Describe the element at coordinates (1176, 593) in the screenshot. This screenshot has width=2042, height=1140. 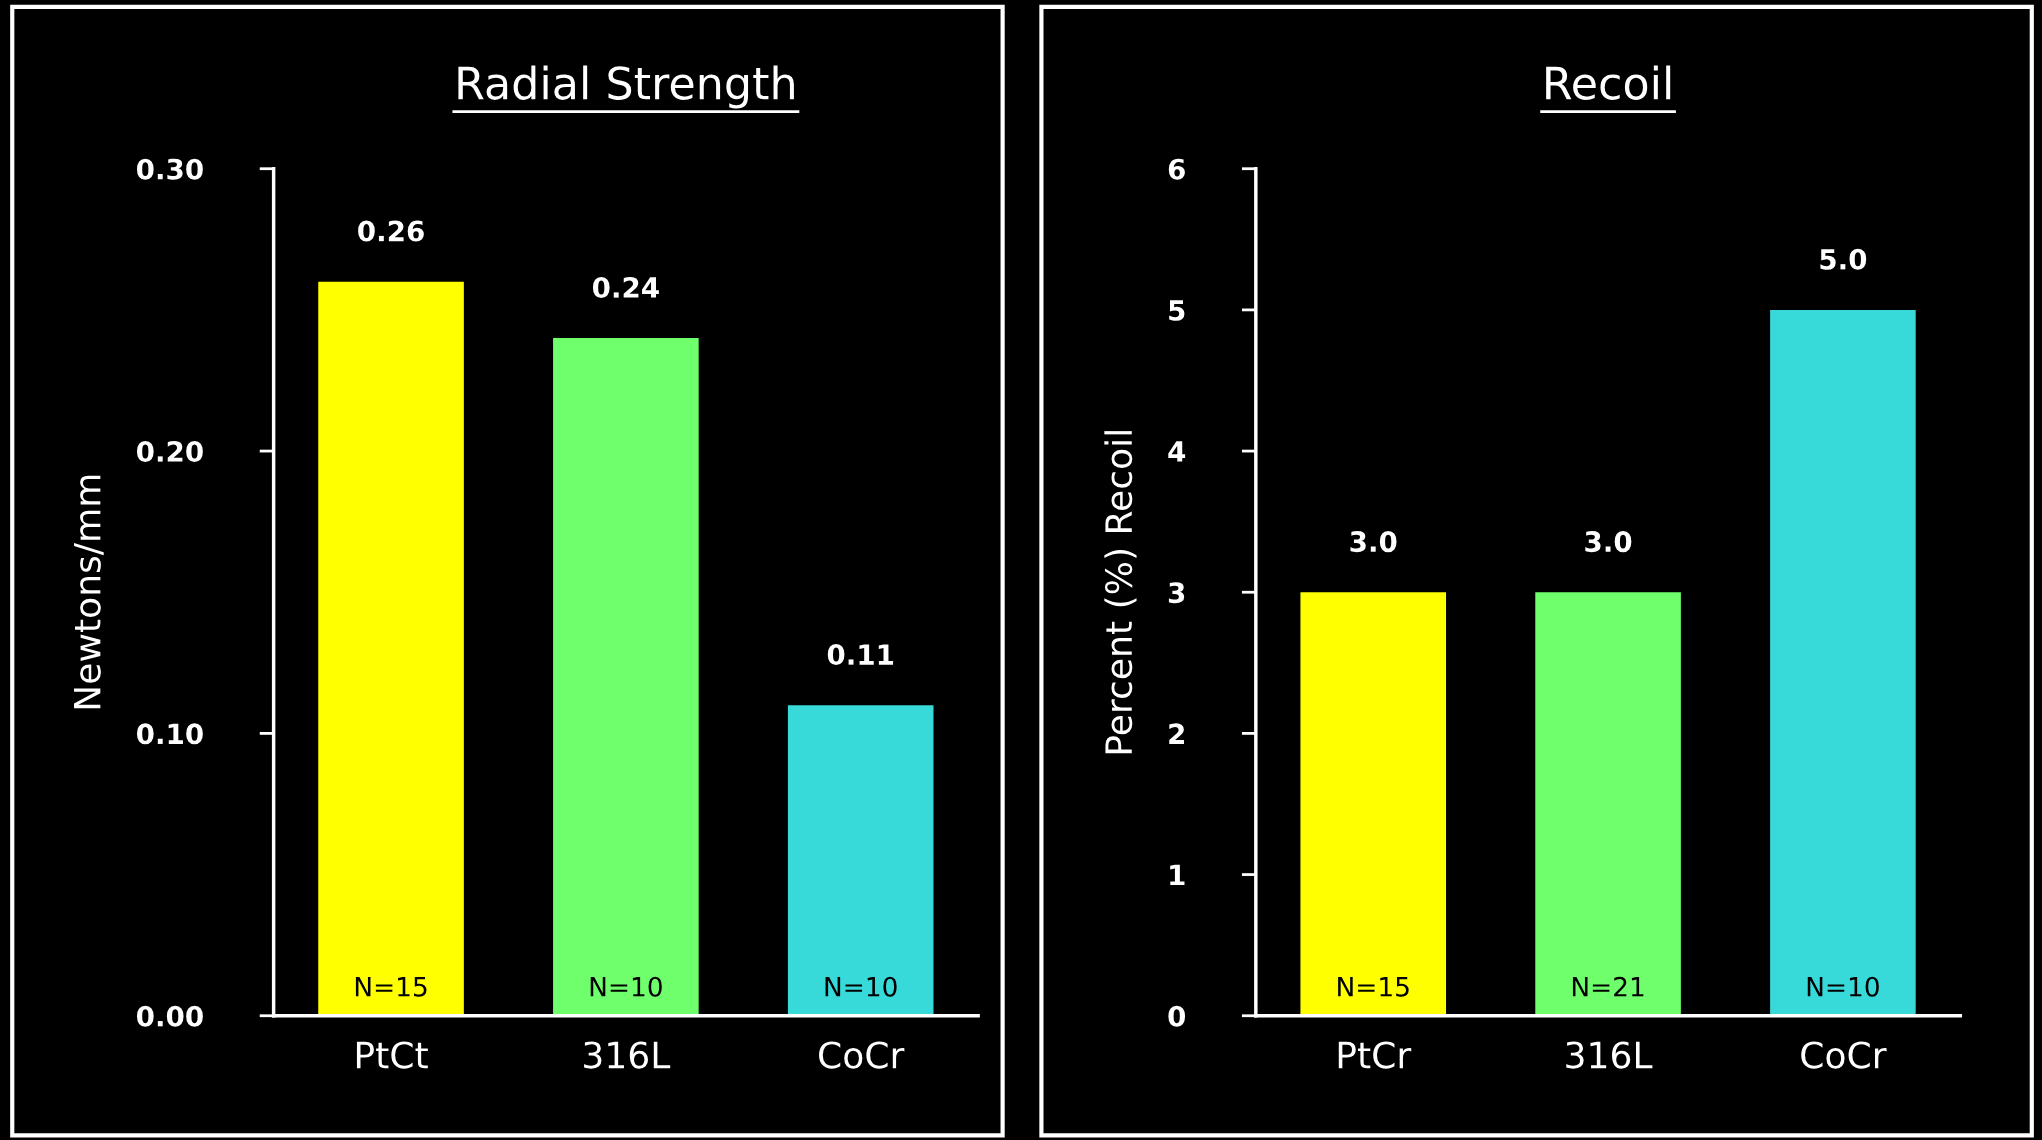
I see `y-tick-label: 3` at that location.